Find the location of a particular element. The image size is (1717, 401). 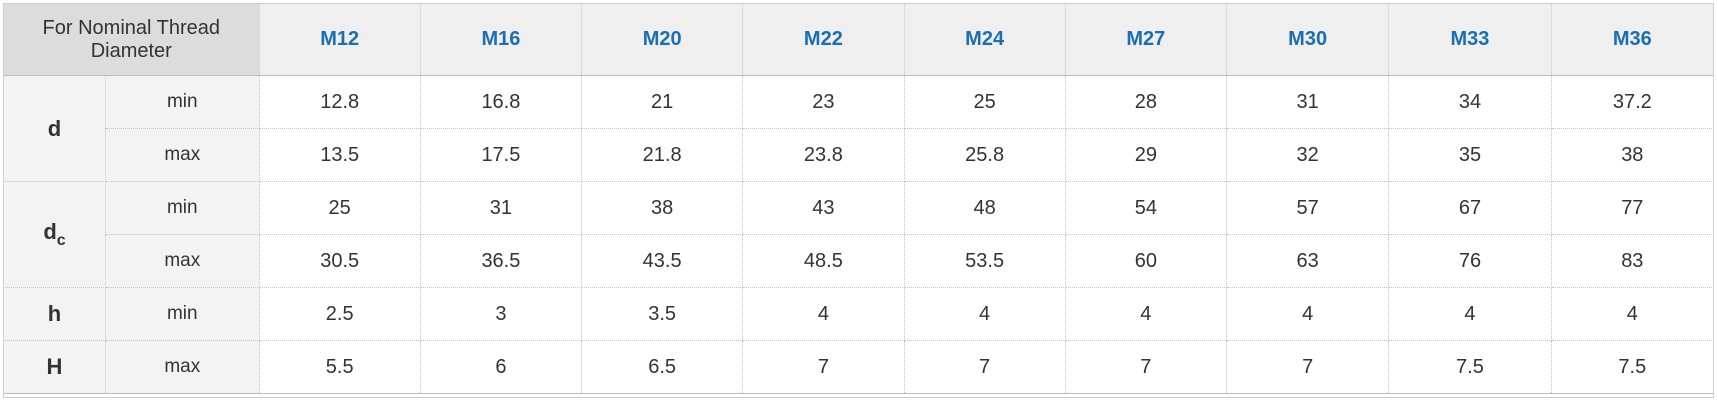

size-header-m30: M30 is located at coordinates (1307, 39).